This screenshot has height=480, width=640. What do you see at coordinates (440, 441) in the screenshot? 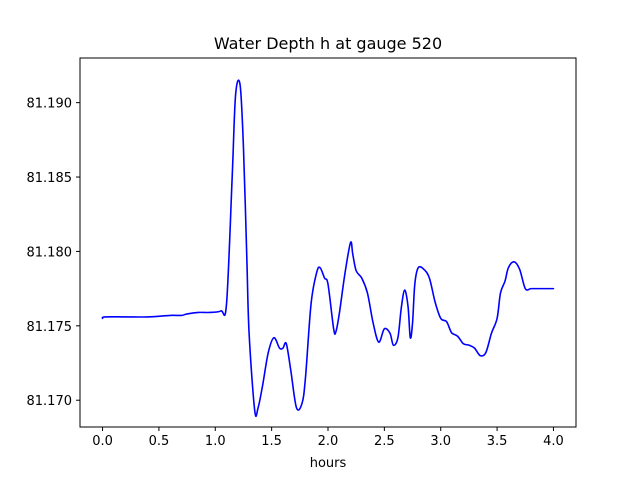
I see `x-tick-label: 3.0` at bounding box center [440, 441].